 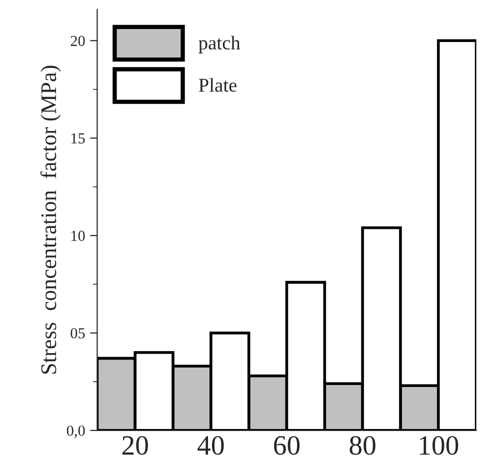 What do you see at coordinates (75, 432) in the screenshot?
I see `y-tick-label: 0,0` at bounding box center [75, 432].